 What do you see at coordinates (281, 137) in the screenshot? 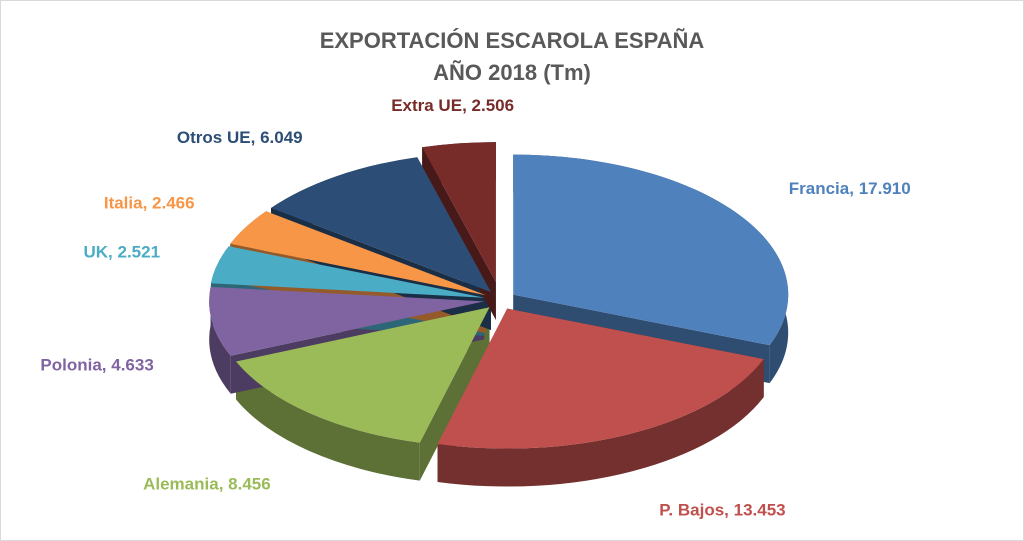
I see `value-label: 6.049` at bounding box center [281, 137].